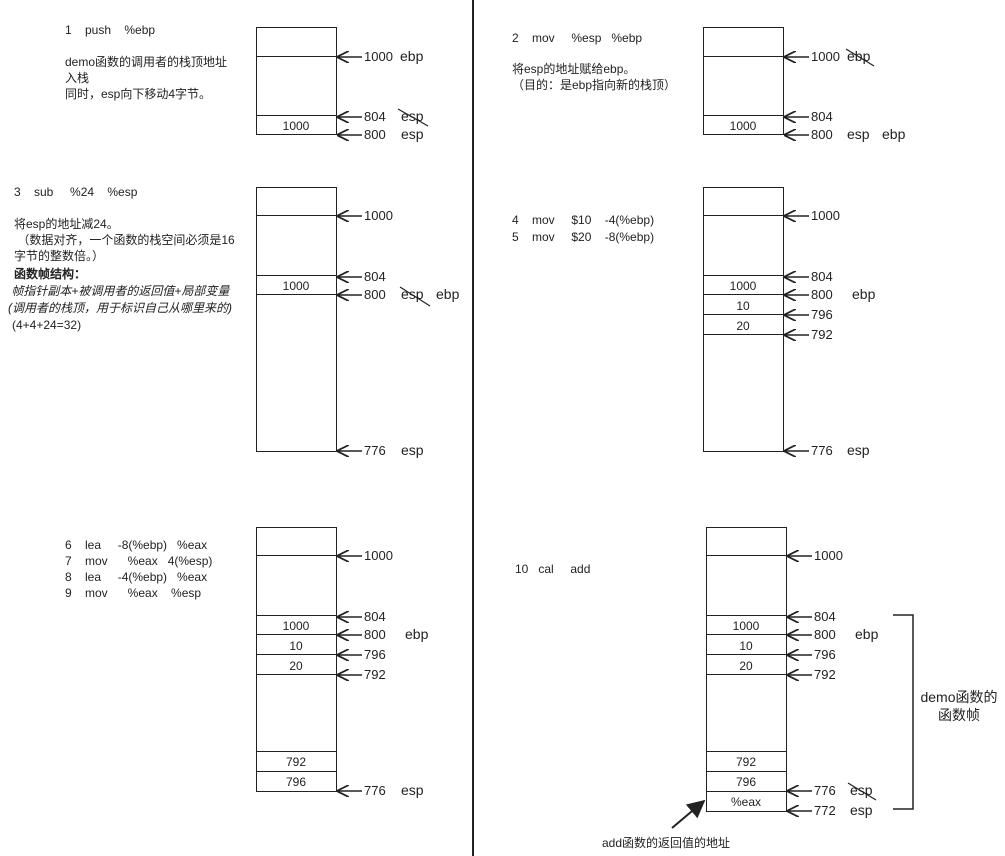 This screenshot has height=856, width=1005. Describe the element at coordinates (688, 814) in the screenshot. I see `return-pointer-arrow` at that location.